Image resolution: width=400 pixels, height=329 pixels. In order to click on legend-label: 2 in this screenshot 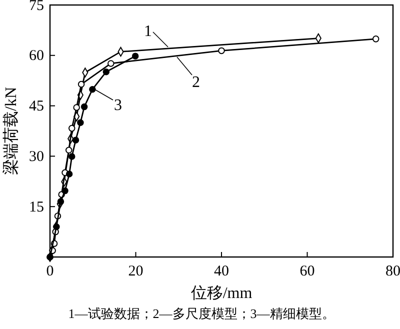, I will do `click(196, 82)`.